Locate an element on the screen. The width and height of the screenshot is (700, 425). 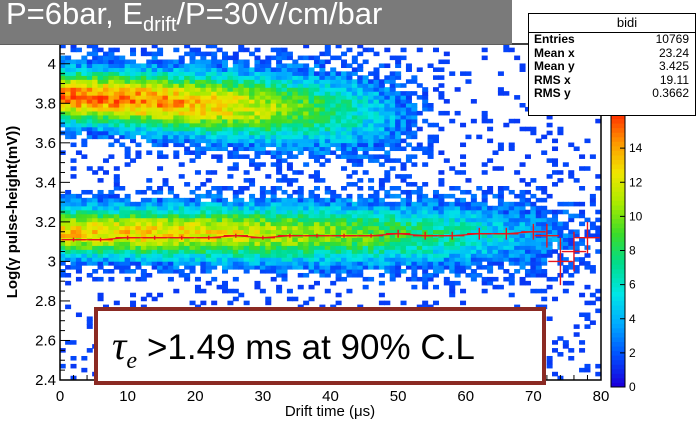
stats-key: Mean x is located at coordinates (554, 52).